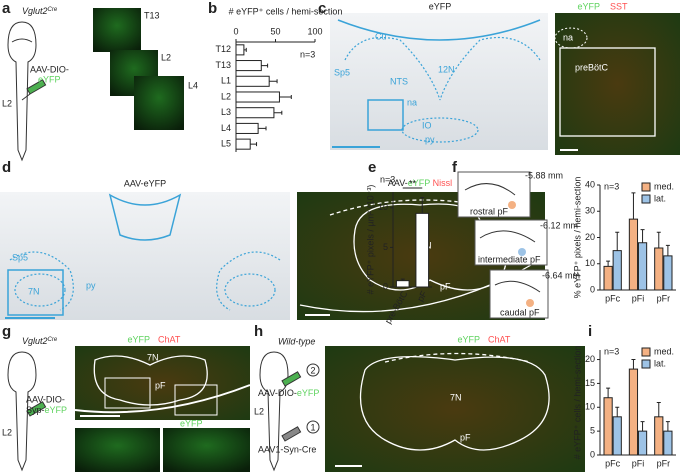 The width and height of the screenshot is (682, 474). Describe the element at coordinates (314, 31) in the screenshot. I see `x-tick-label: 100` at that location.